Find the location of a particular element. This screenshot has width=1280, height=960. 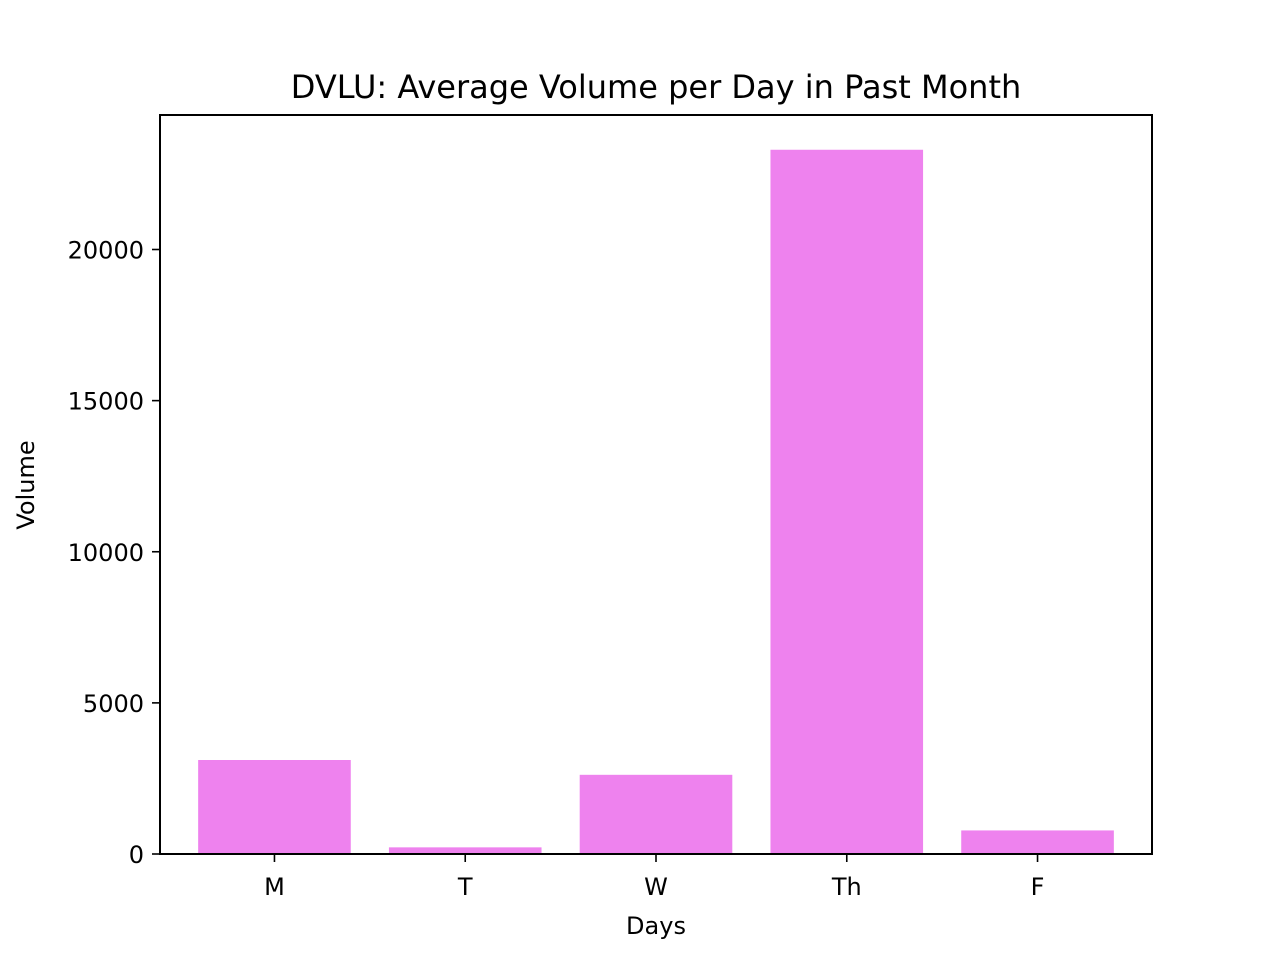

y-tick-label: 15000 is located at coordinates (106, 402).